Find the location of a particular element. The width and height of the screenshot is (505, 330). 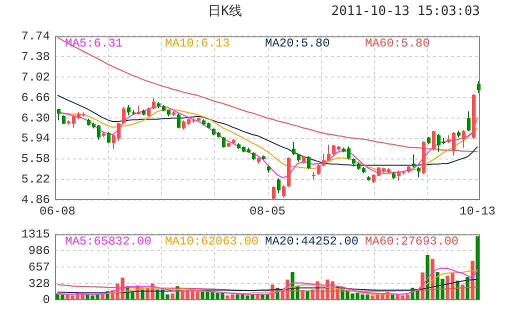

y-tick-label: 328 is located at coordinates (39, 283).